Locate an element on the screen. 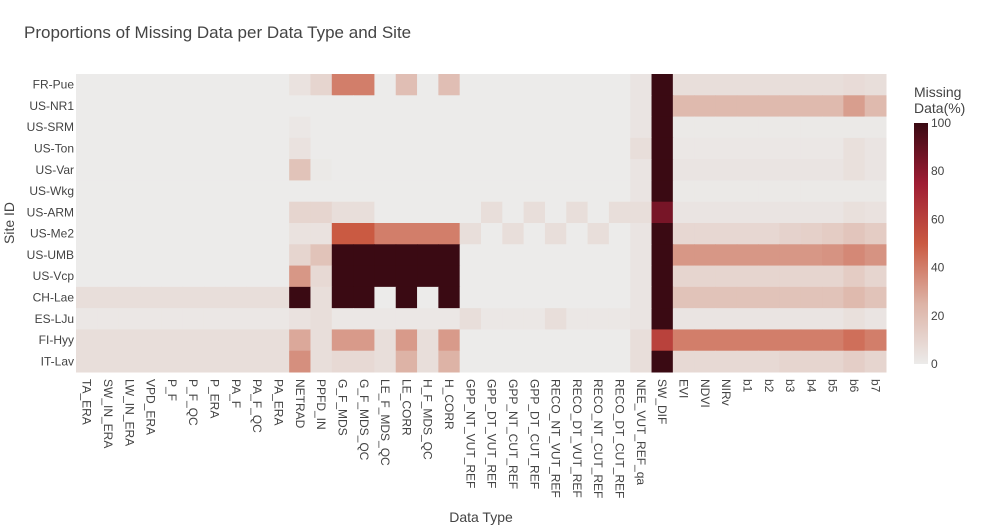 This screenshot has height=525, width=984. x-tick-label: EVI is located at coordinates (684, 388).